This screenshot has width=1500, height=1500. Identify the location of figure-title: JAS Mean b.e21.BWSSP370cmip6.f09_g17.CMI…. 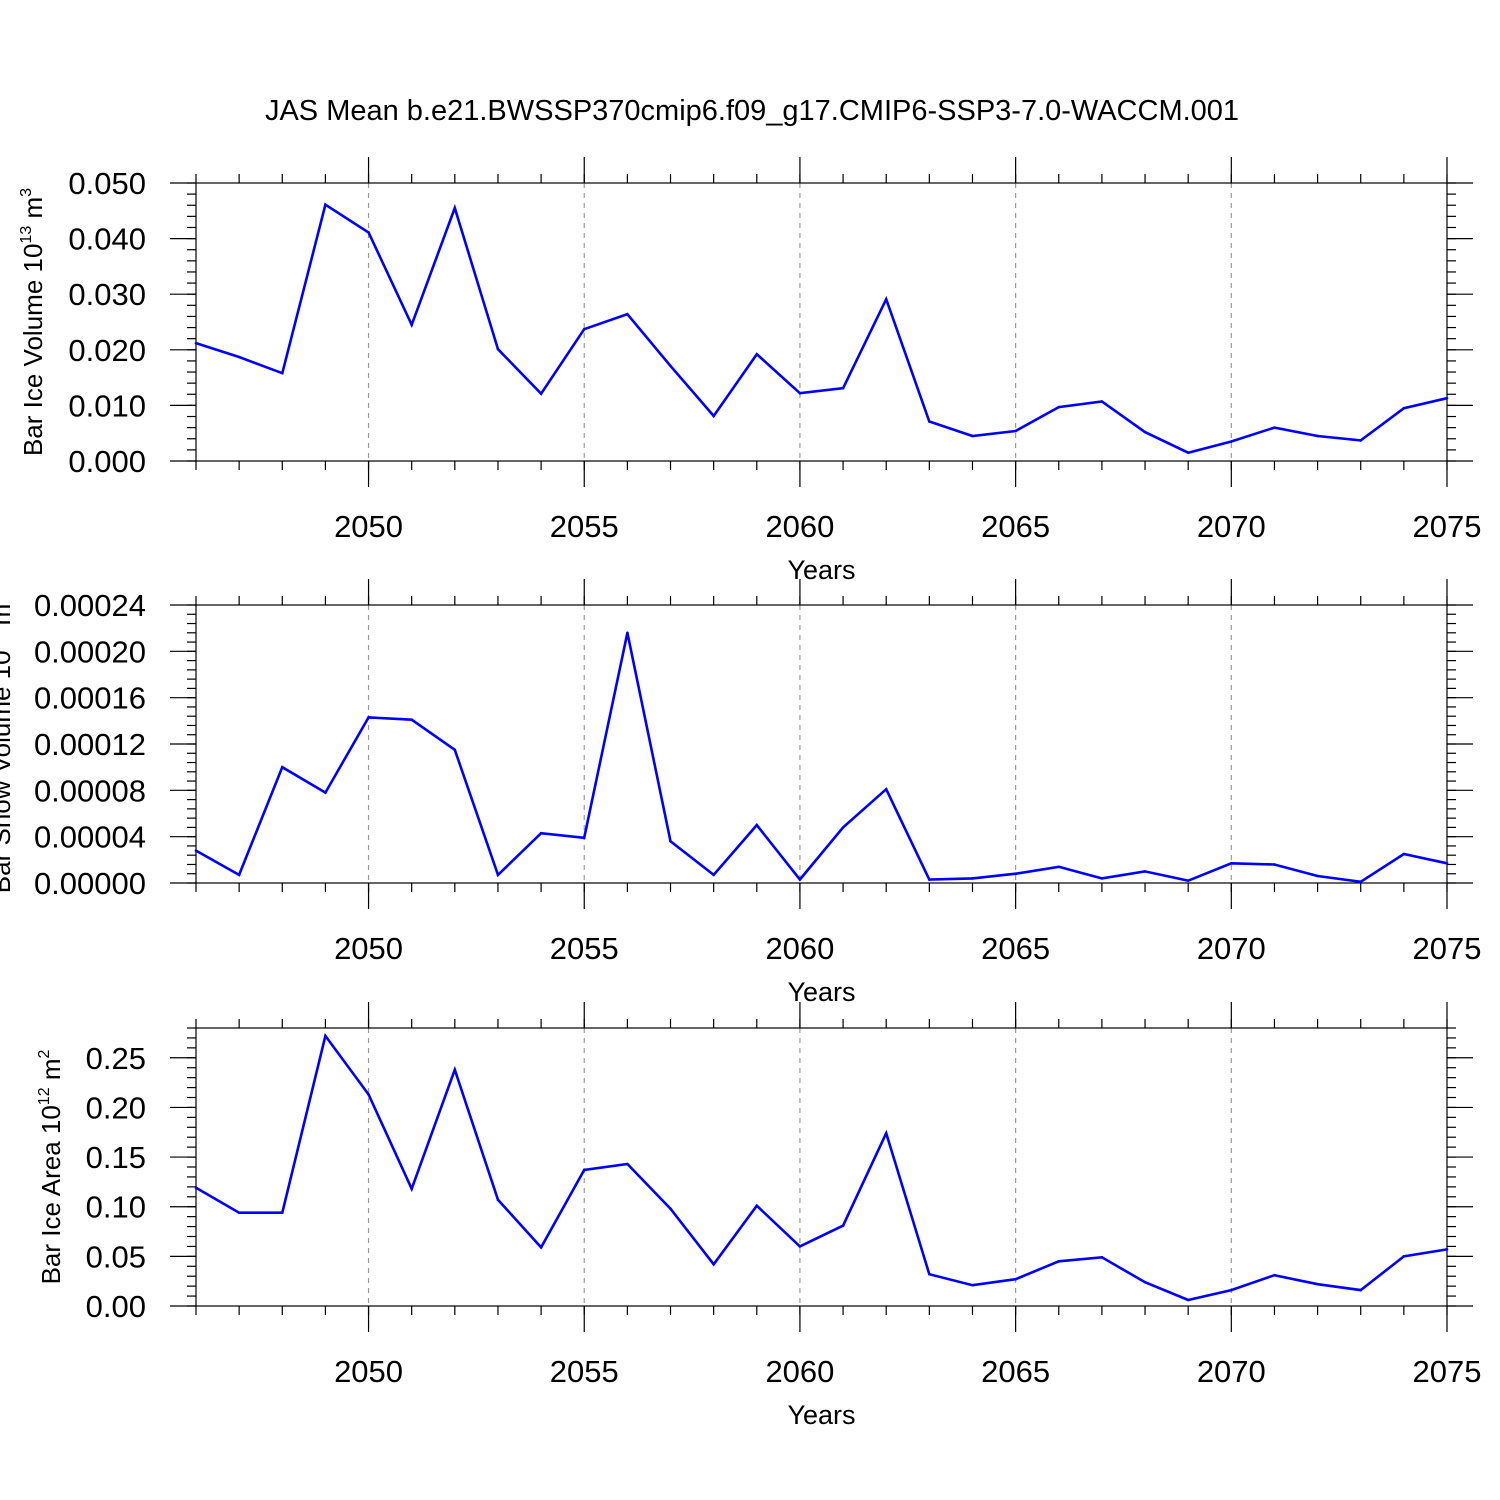
(752, 111).